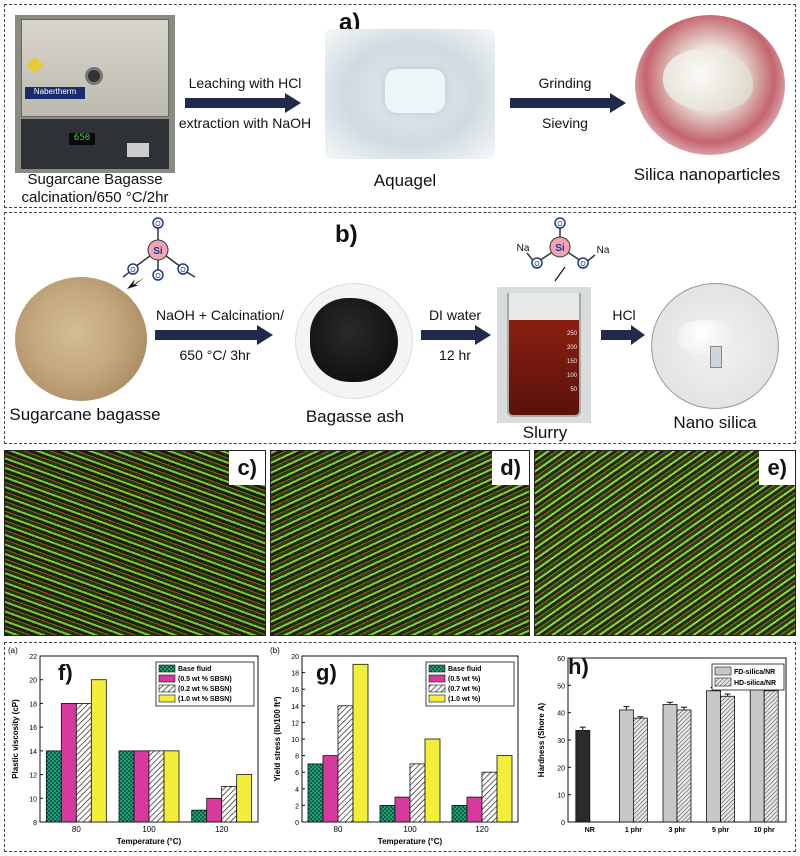 The width and height of the screenshot is (800, 856). What do you see at coordinates (136, 283) in the screenshot?
I see `pointer-arrow` at bounding box center [136, 283].